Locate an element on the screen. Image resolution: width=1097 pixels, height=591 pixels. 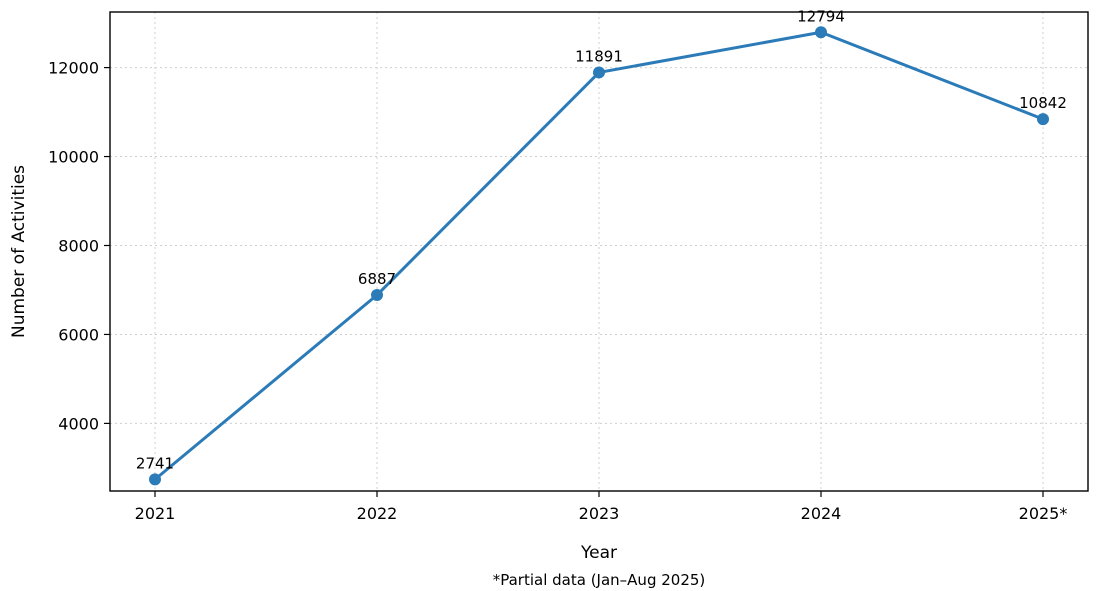
x-tick-label: 2023 is located at coordinates (599, 513).